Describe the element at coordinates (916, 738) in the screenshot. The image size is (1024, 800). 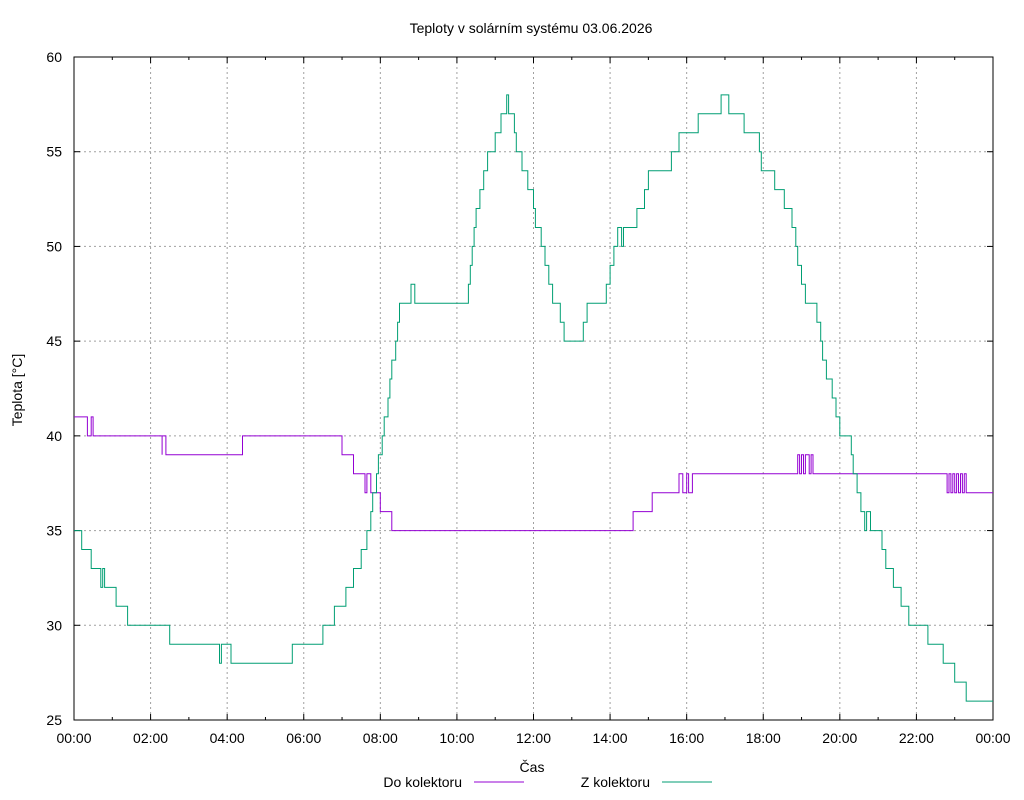
I see `x-tick-label: 22:00` at that location.